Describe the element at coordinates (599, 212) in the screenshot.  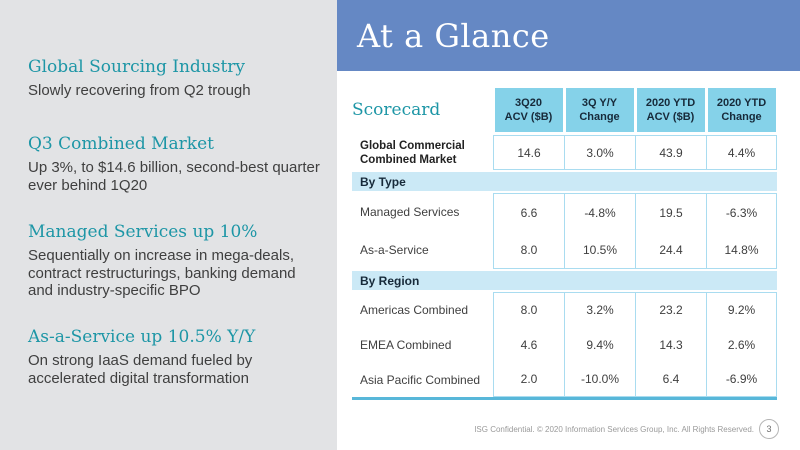
I see `cell-value: -4.8%` at that location.